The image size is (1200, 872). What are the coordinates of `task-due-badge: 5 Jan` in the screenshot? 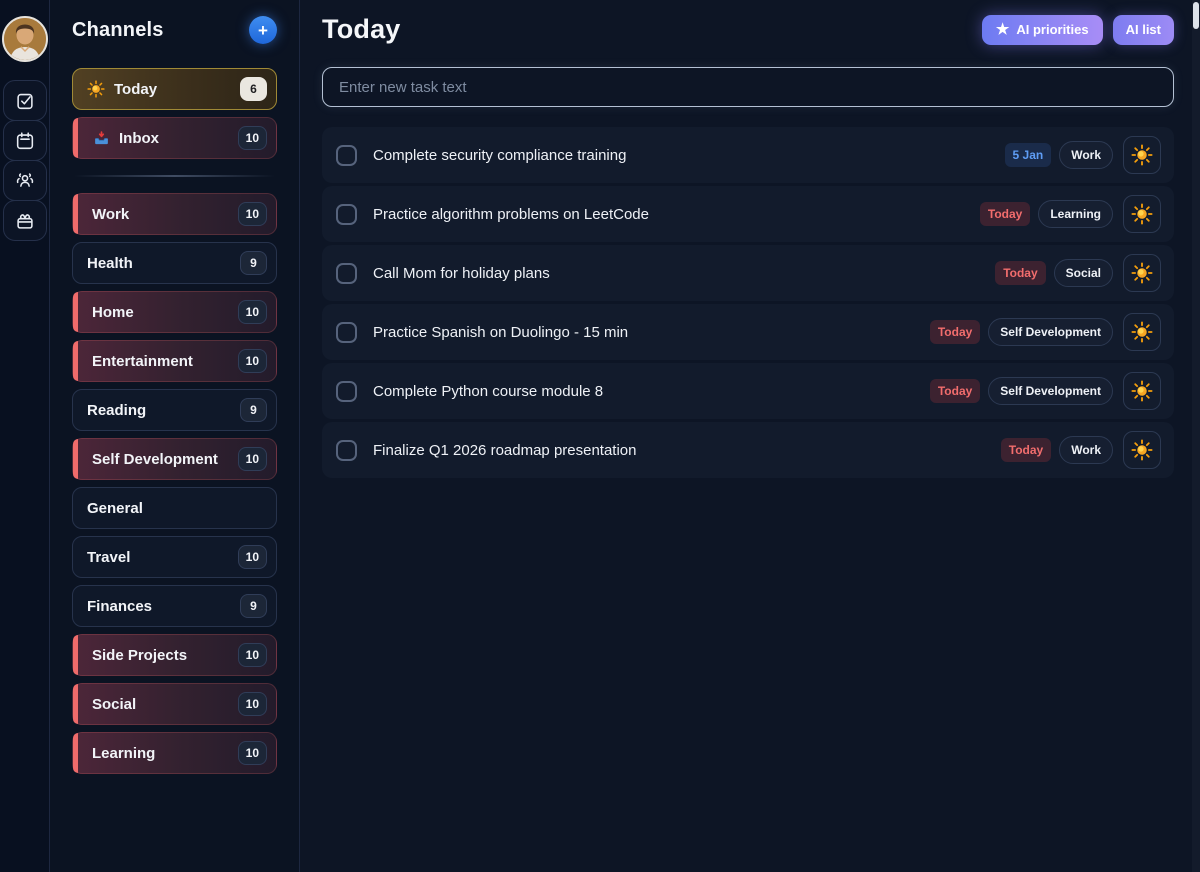 It's located at (1028, 155).